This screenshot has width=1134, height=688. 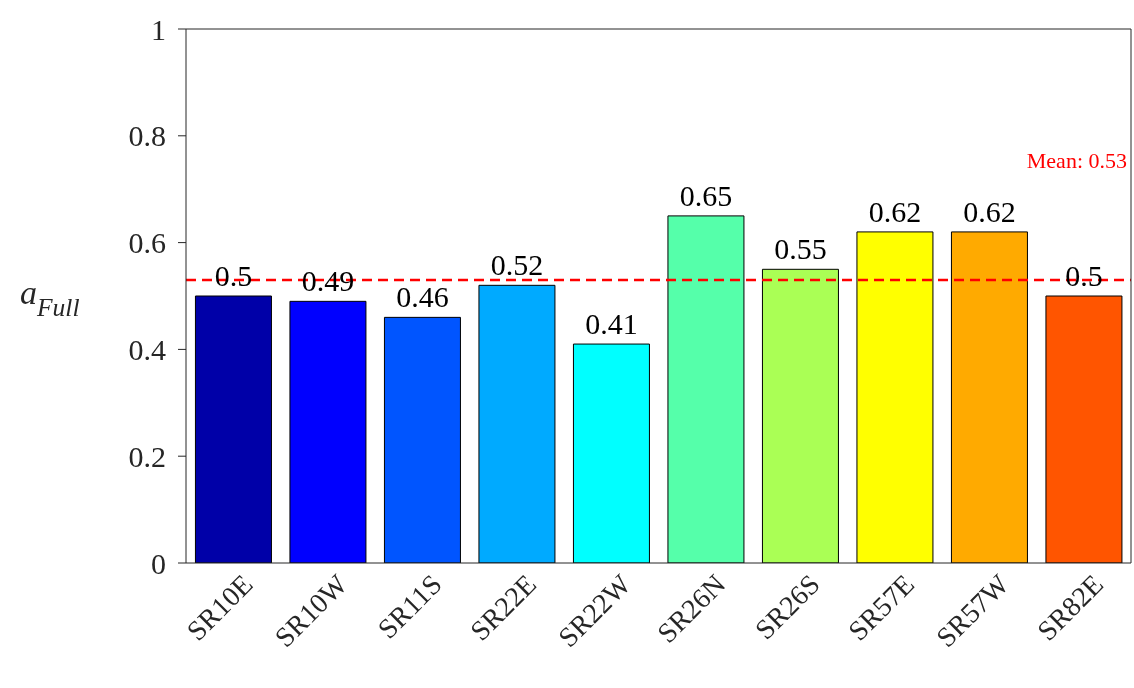 What do you see at coordinates (611, 324) in the screenshot?
I see `data-label: 0.41` at bounding box center [611, 324].